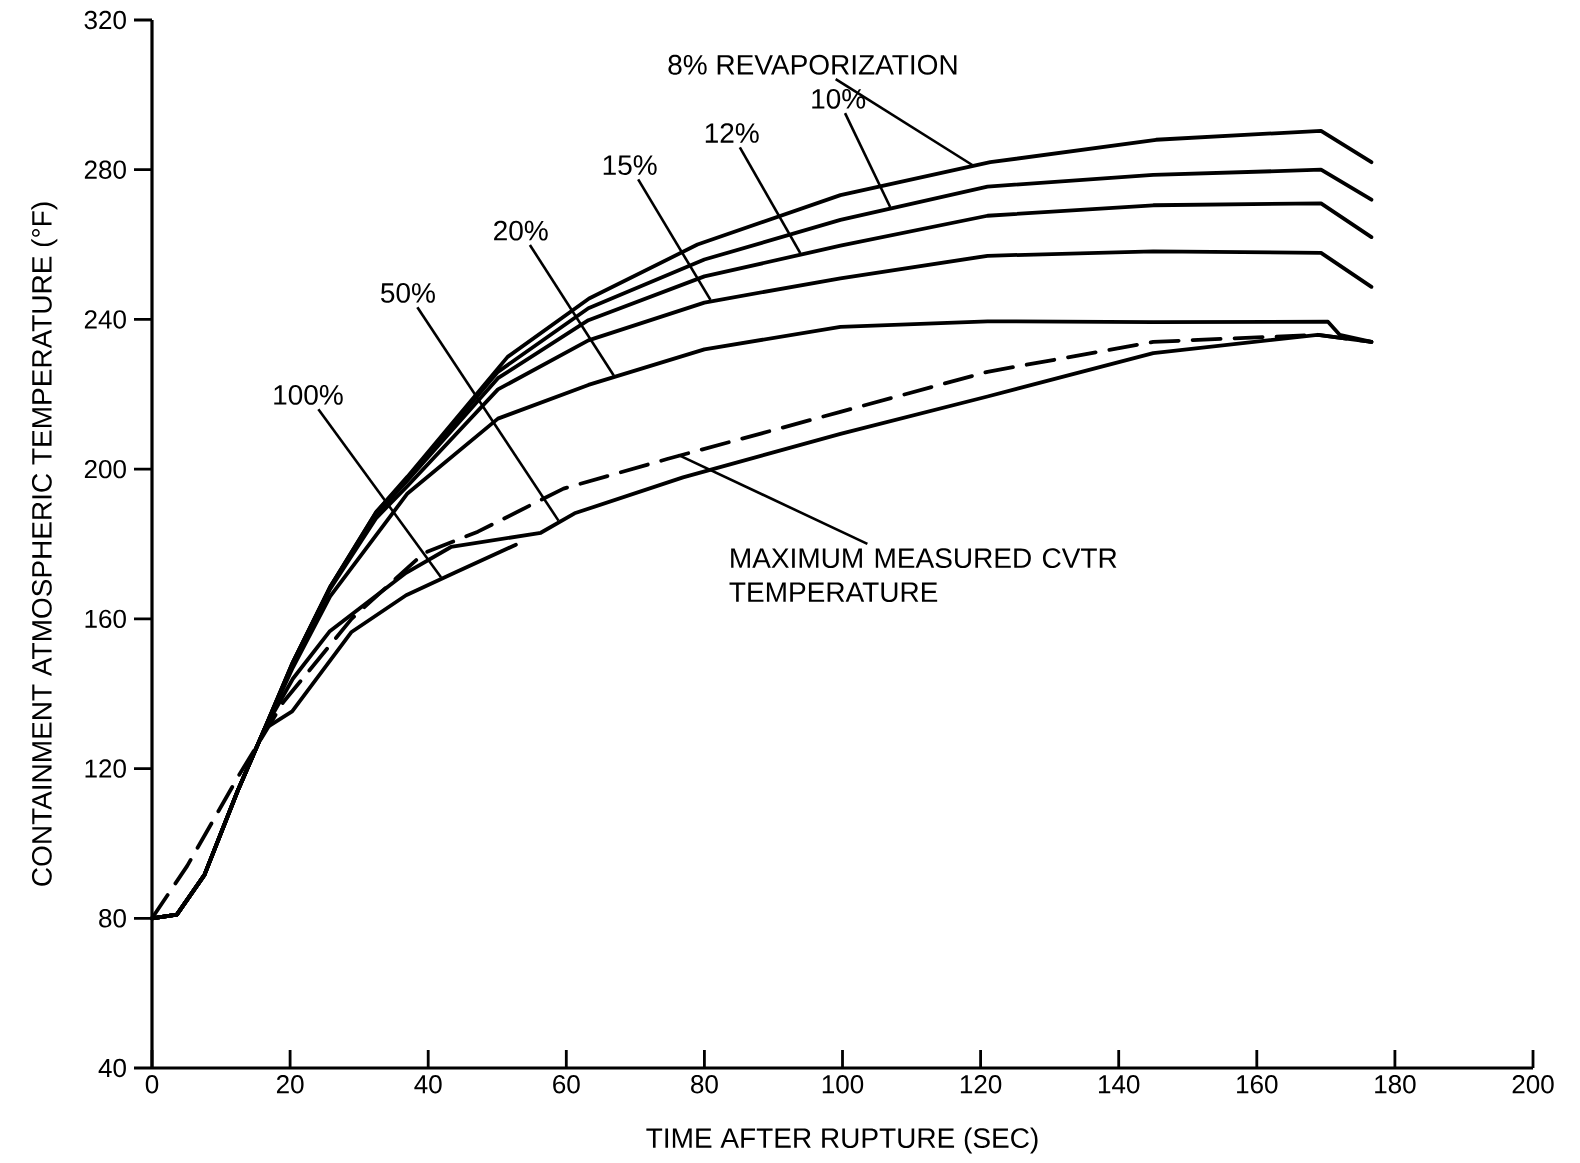  What do you see at coordinates (105, 169) in the screenshot?
I see `y-tick-label: 280` at bounding box center [105, 169].